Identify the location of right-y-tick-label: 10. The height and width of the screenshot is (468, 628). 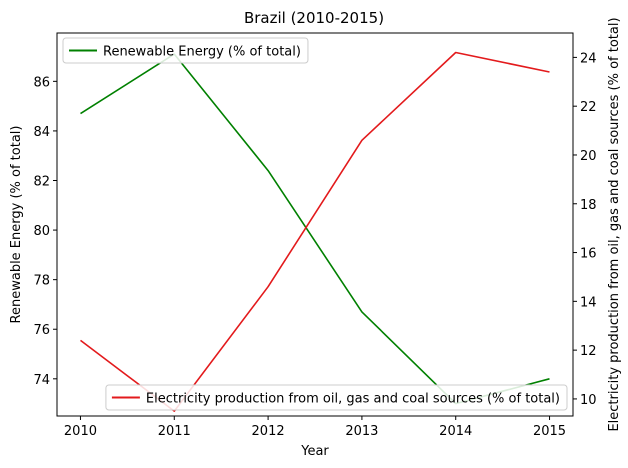
(588, 400).